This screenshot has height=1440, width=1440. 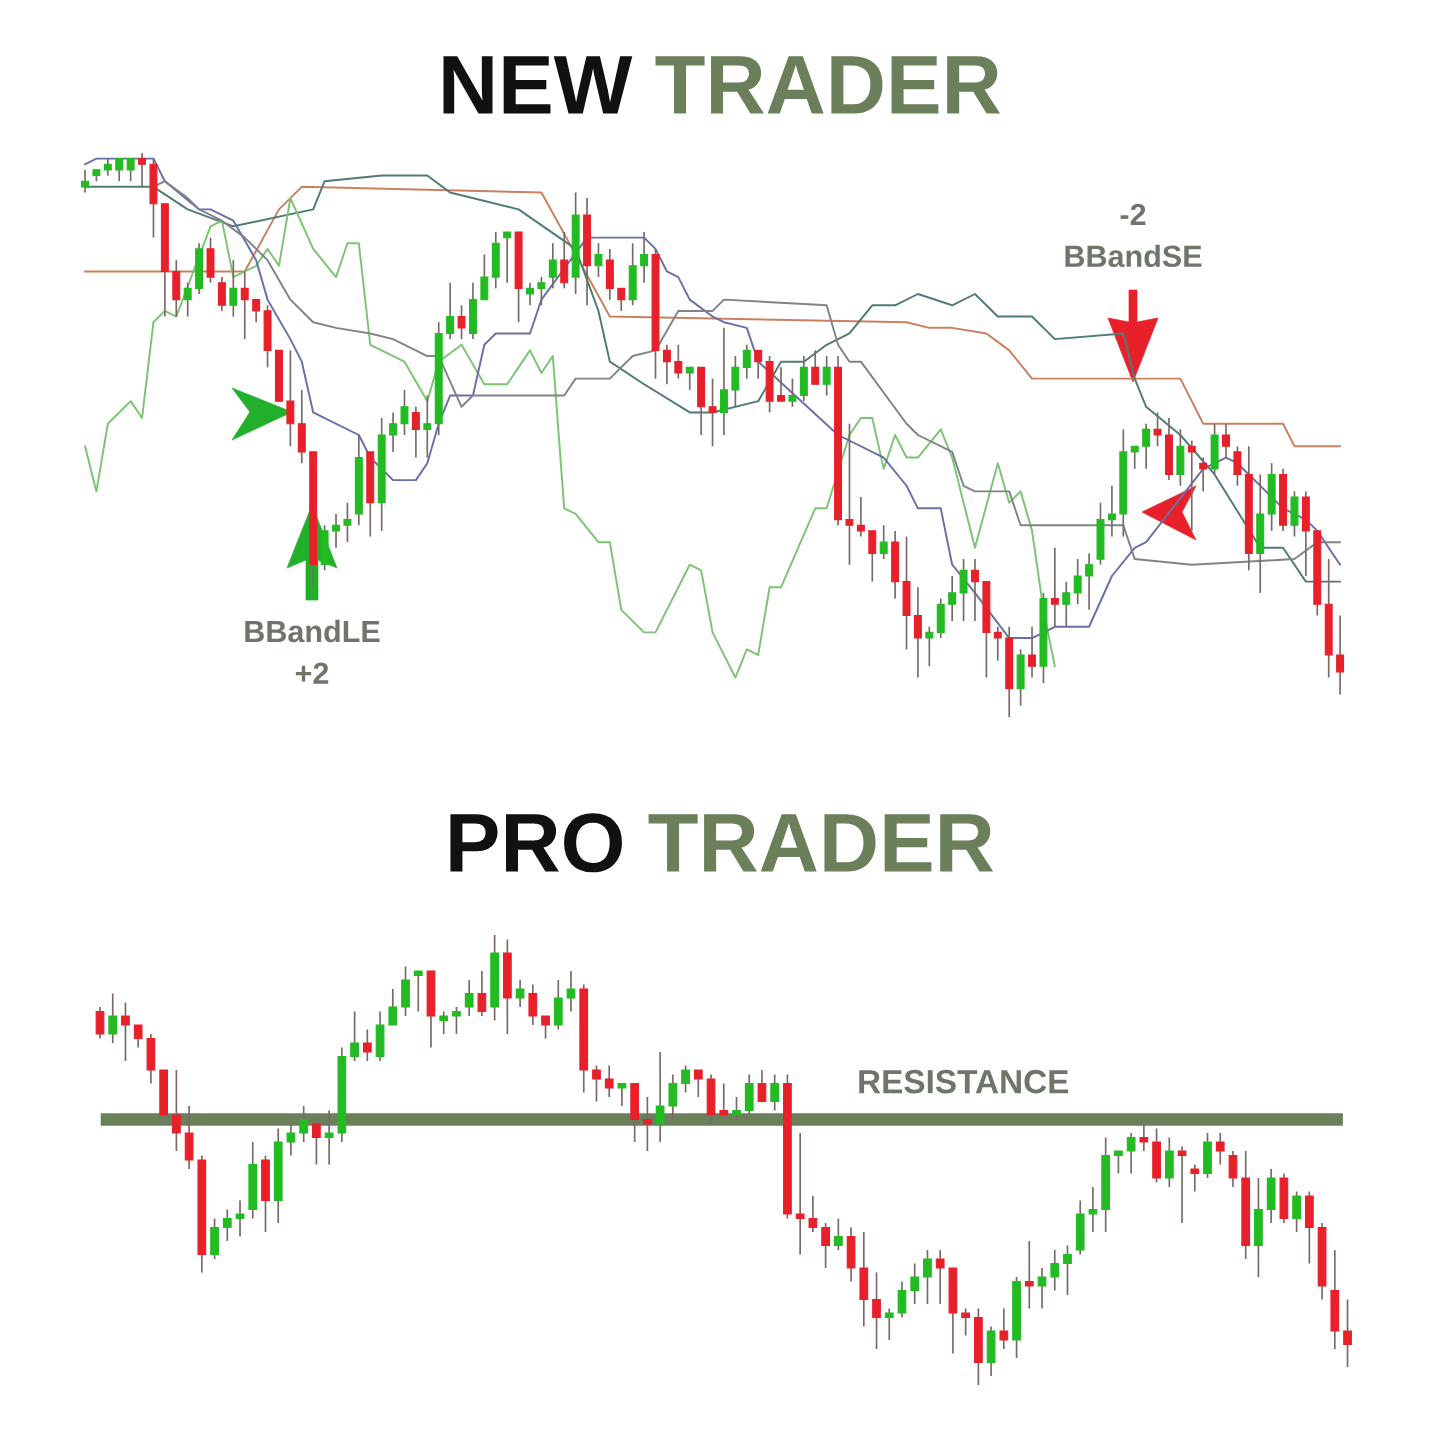 I want to click on ref-line-label: RESISTANCE, so click(x=964, y=1081).